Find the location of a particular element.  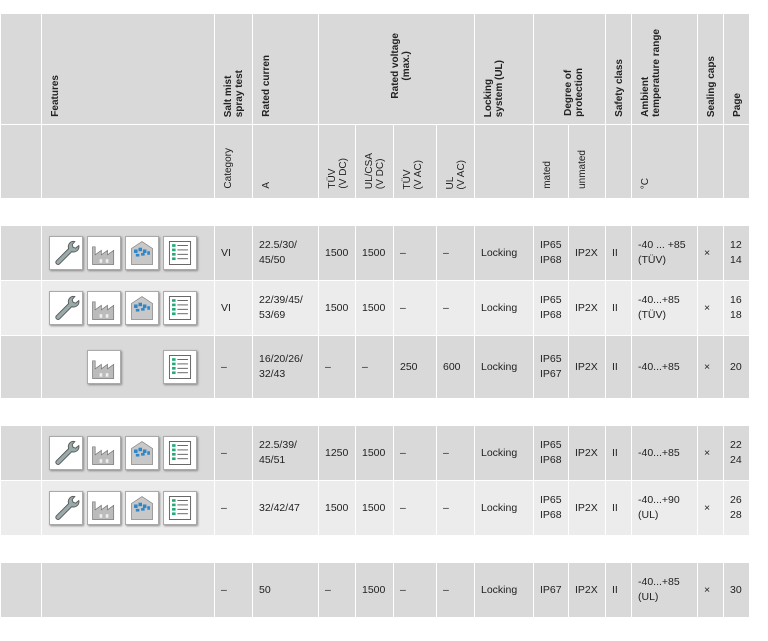

temp-cell: -40 ... +85 (TÜV) is located at coordinates (664, 253).